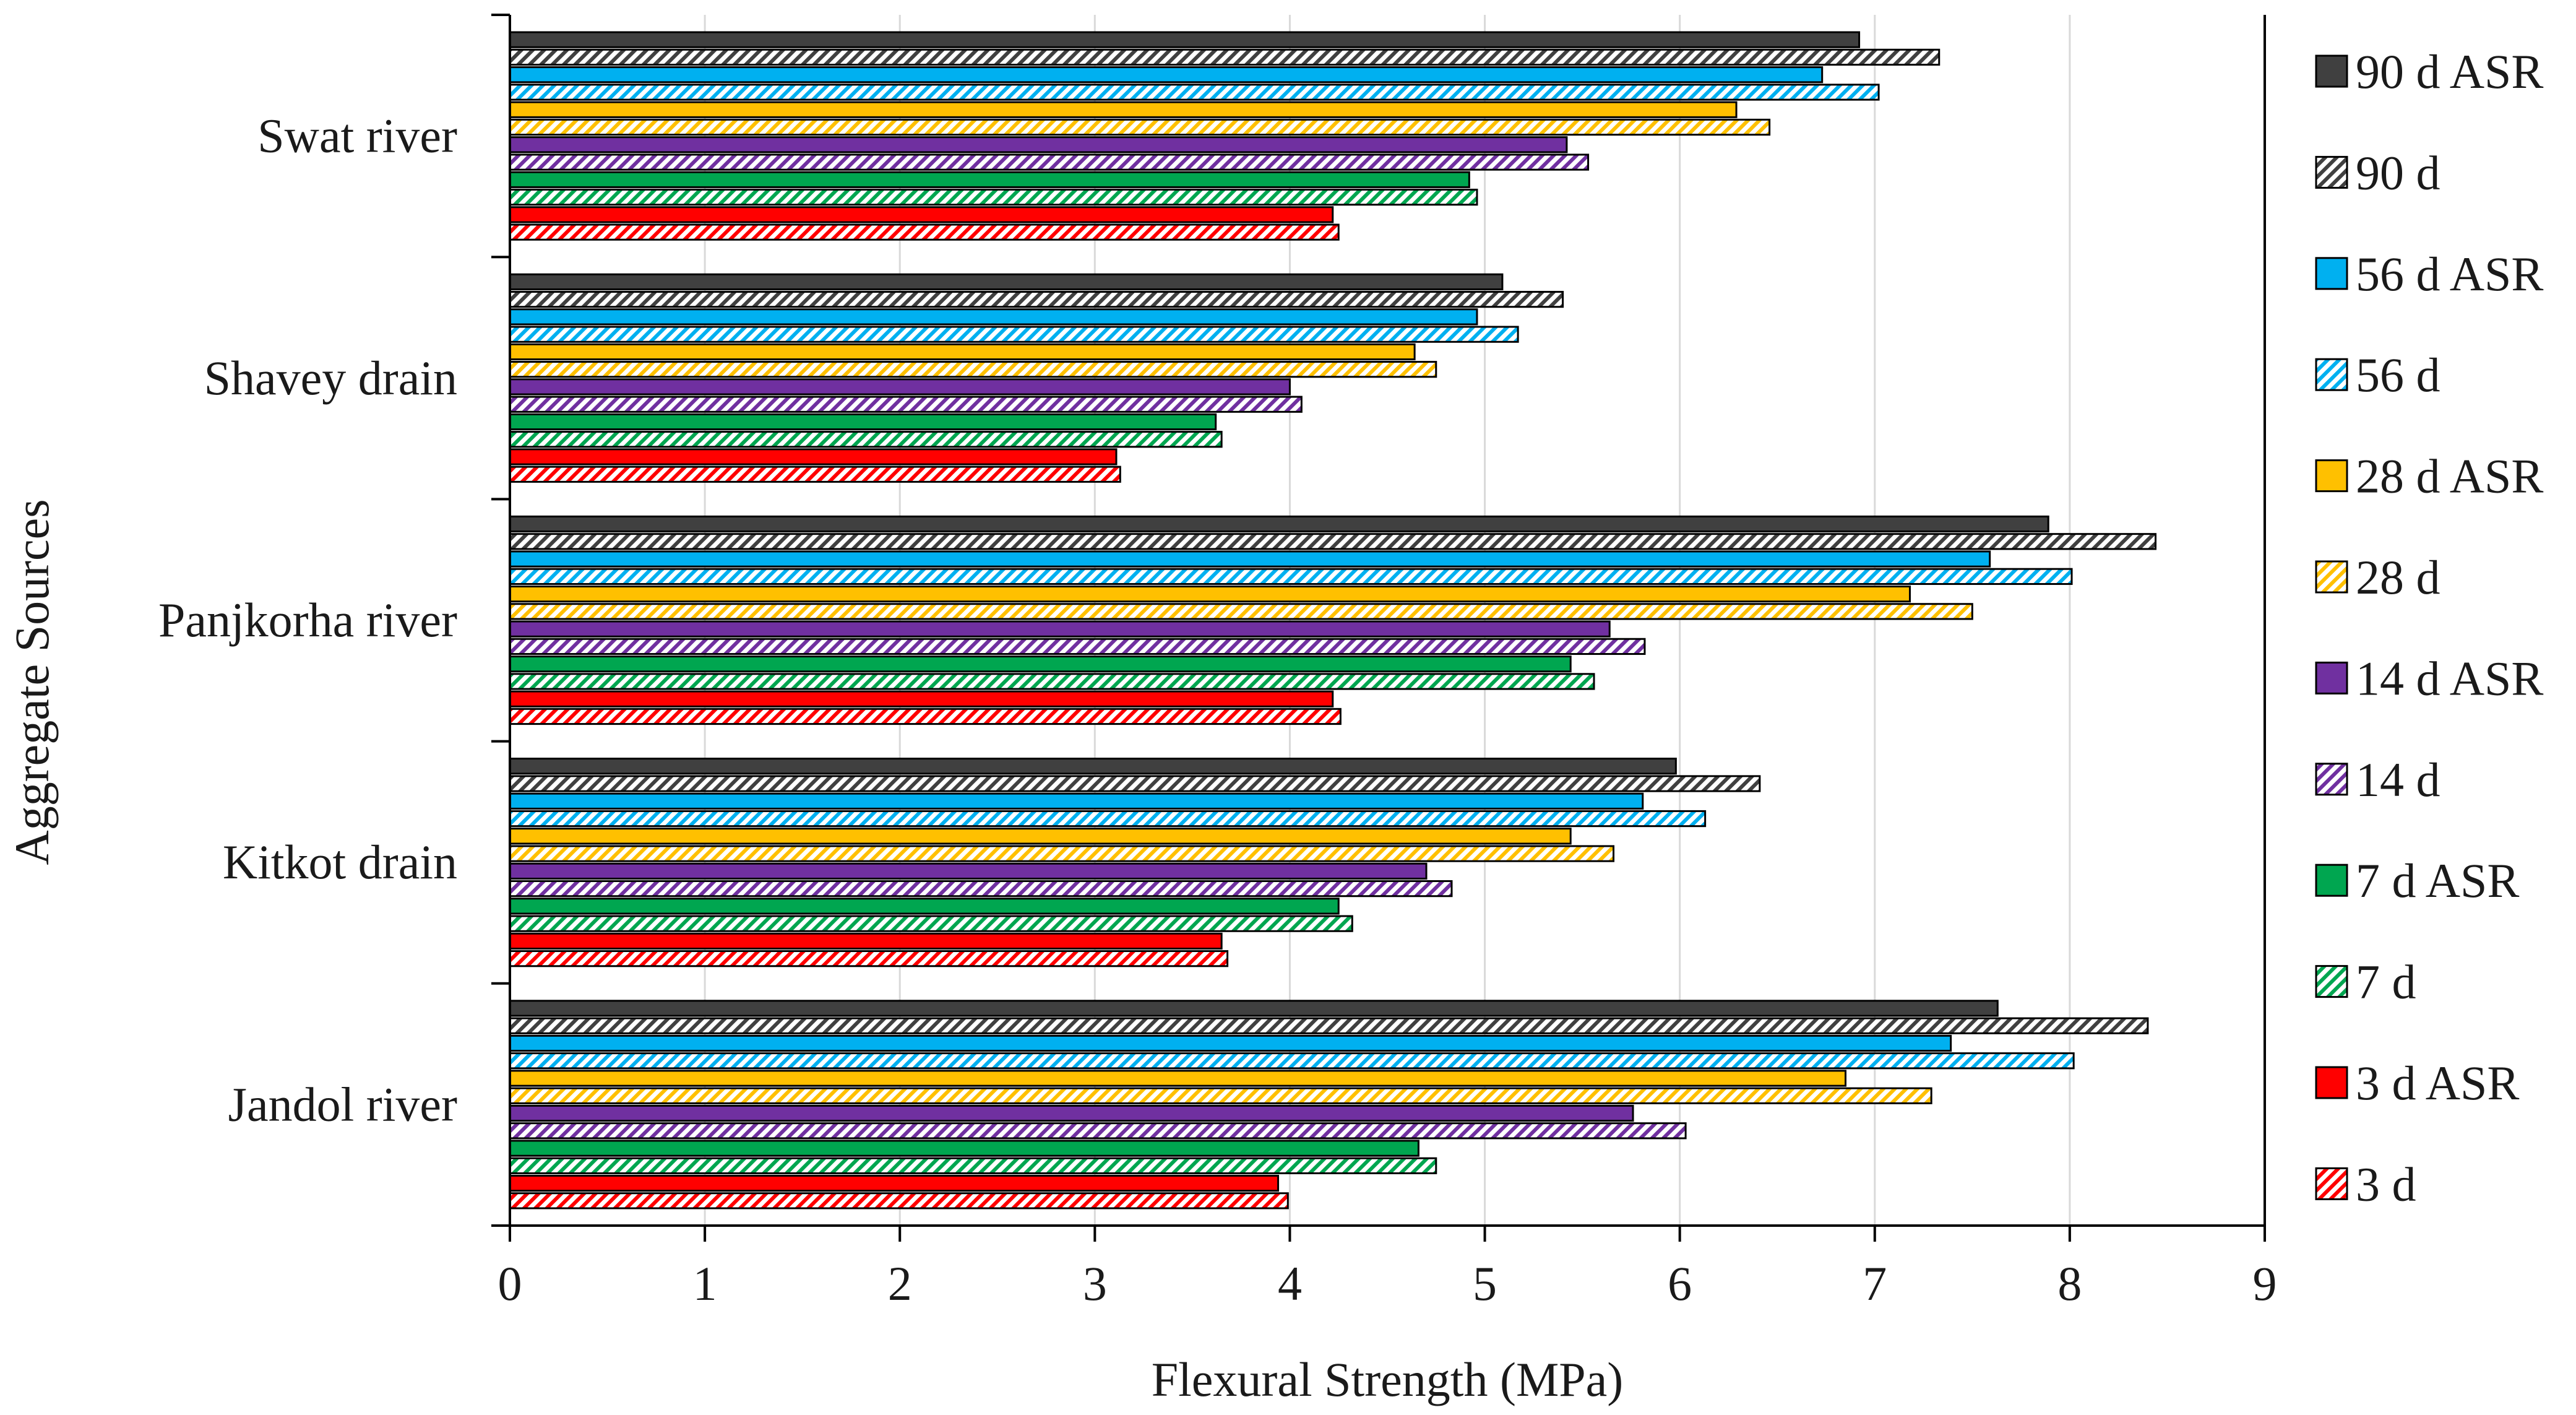 The height and width of the screenshot is (1415, 2576). What do you see at coordinates (1388, 1379) in the screenshot?
I see `x-axis-title: Flexural Strength (MPa)` at bounding box center [1388, 1379].